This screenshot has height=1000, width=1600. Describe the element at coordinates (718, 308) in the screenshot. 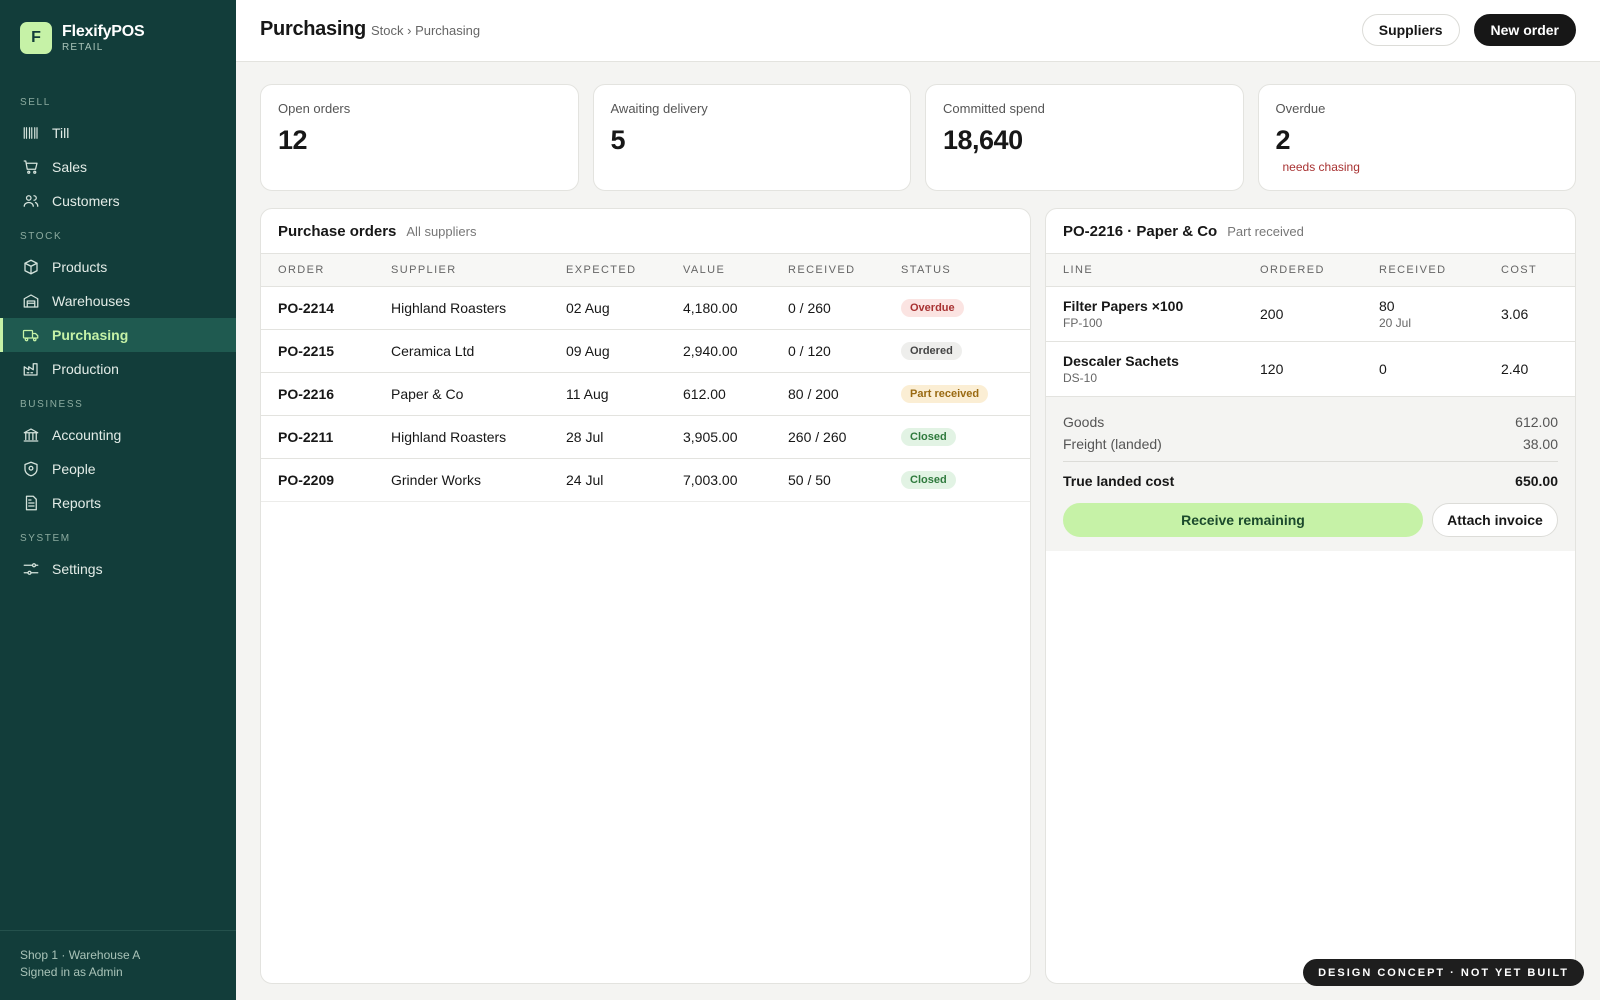

I see `cell-value: 4,180.00` at that location.